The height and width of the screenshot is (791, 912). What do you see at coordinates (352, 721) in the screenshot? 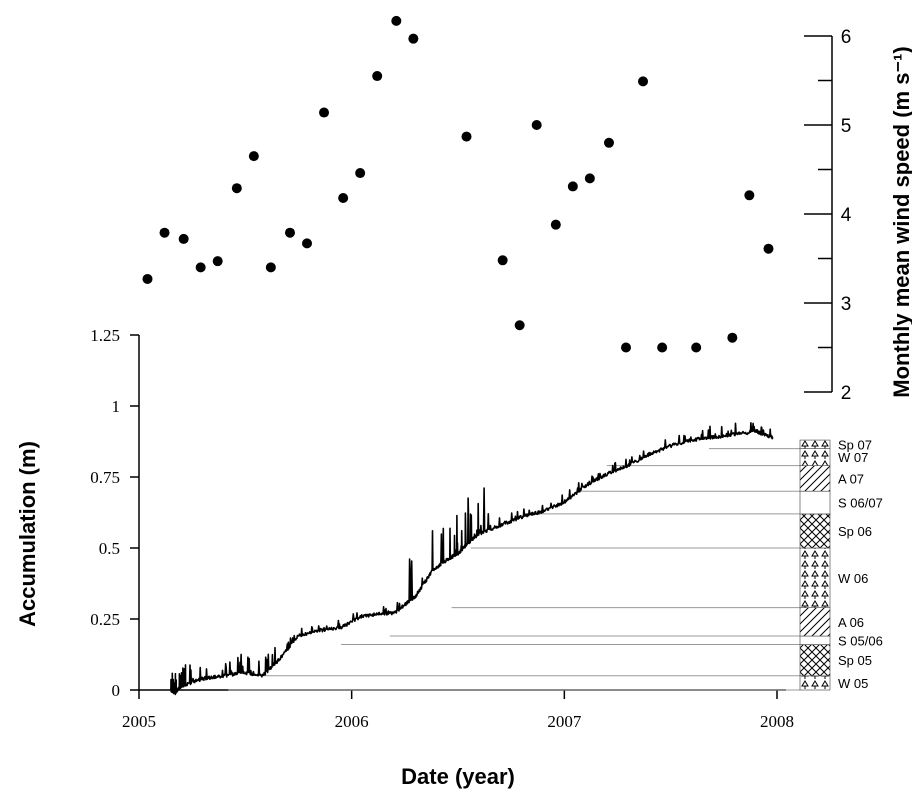
I see `x-tick-label: 2006` at bounding box center [352, 721].